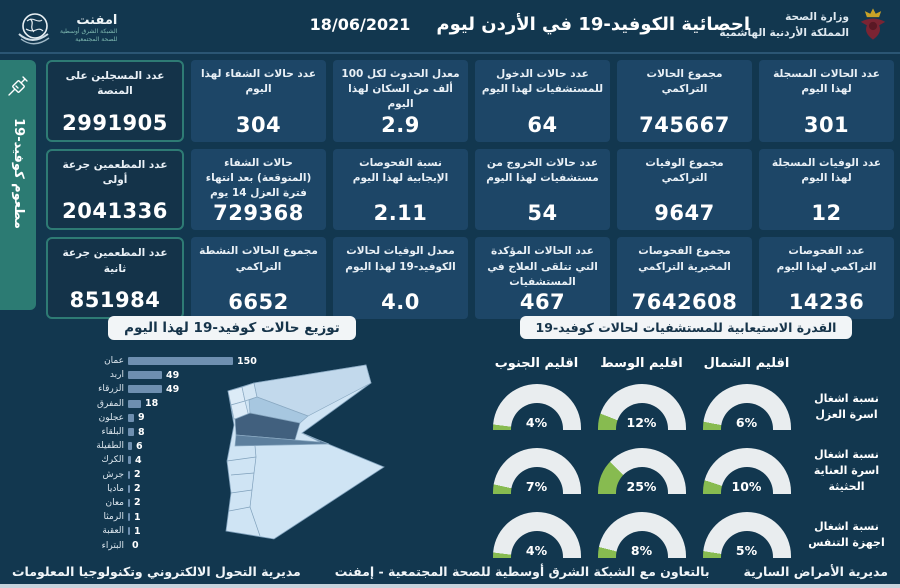 The height and width of the screenshot is (588, 900). Describe the element at coordinates (641, 550) in the screenshot. I see `gauge-percent: 8%` at that location.